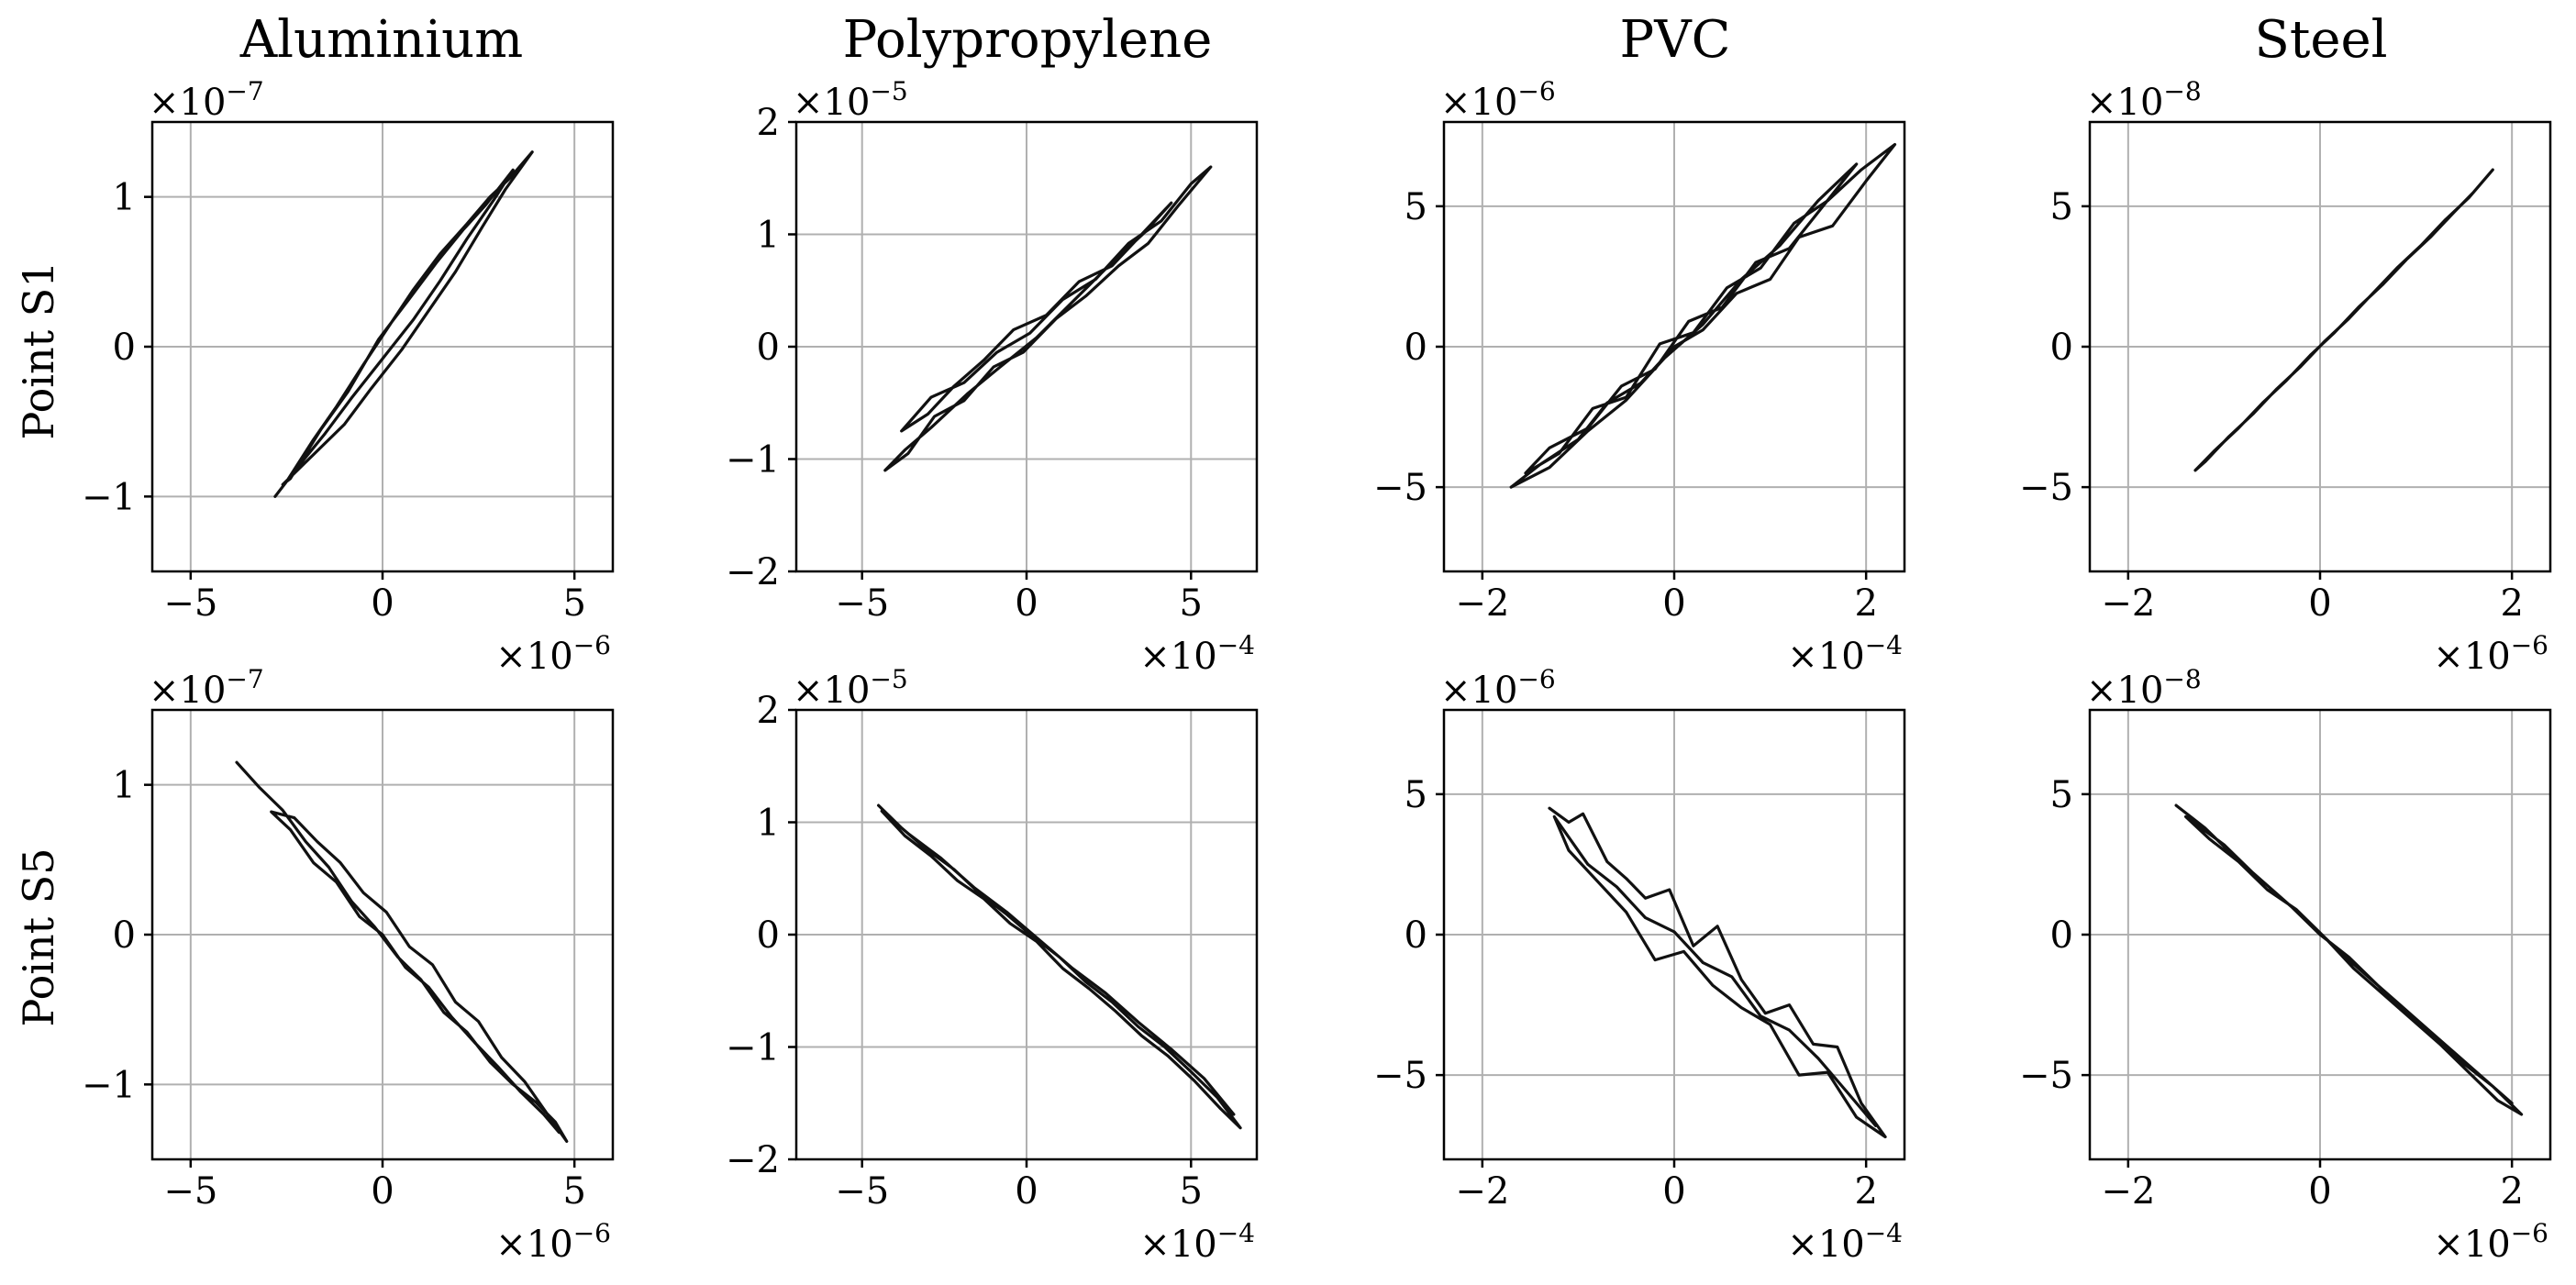 This screenshot has width=2576, height=1285. What do you see at coordinates (1028, 40) in the screenshot?
I see `column-title-polypropylene: Polypropylene` at bounding box center [1028, 40].